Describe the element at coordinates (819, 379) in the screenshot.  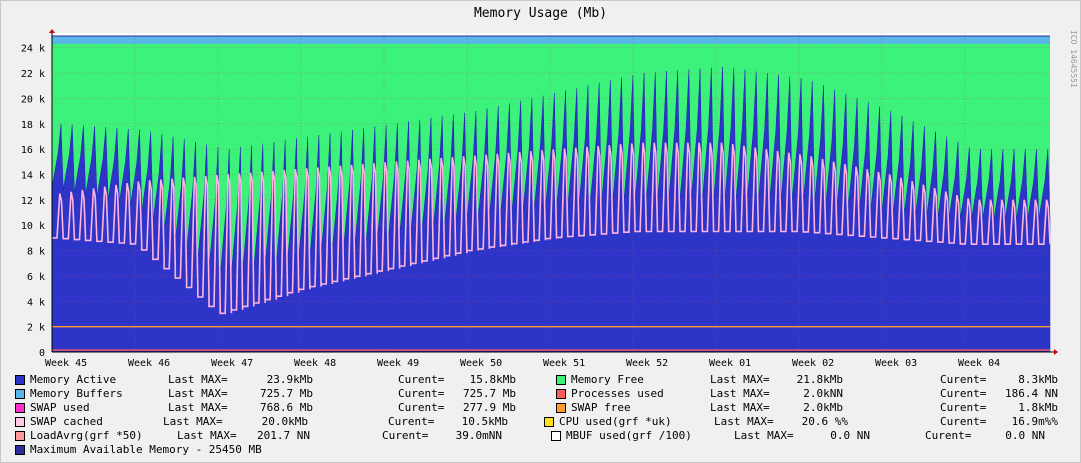
I see `legend-lastmax-memory-free: 21.8kMb` at that location.